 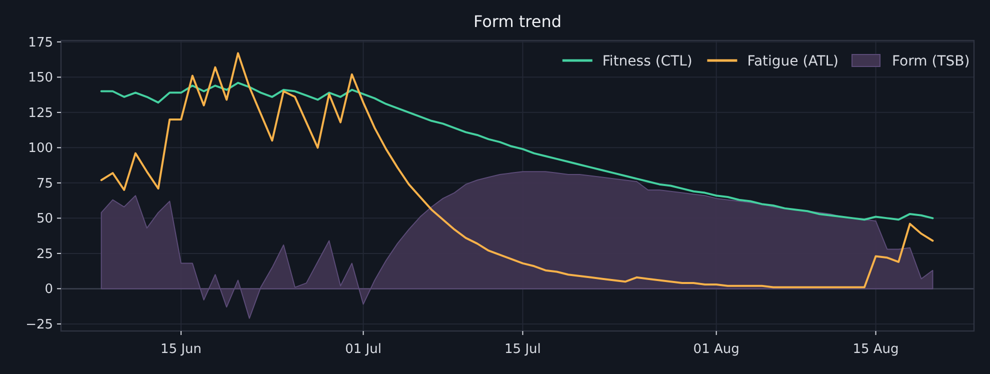 I want to click on y-tick-label: 25, so click(x=44, y=254).